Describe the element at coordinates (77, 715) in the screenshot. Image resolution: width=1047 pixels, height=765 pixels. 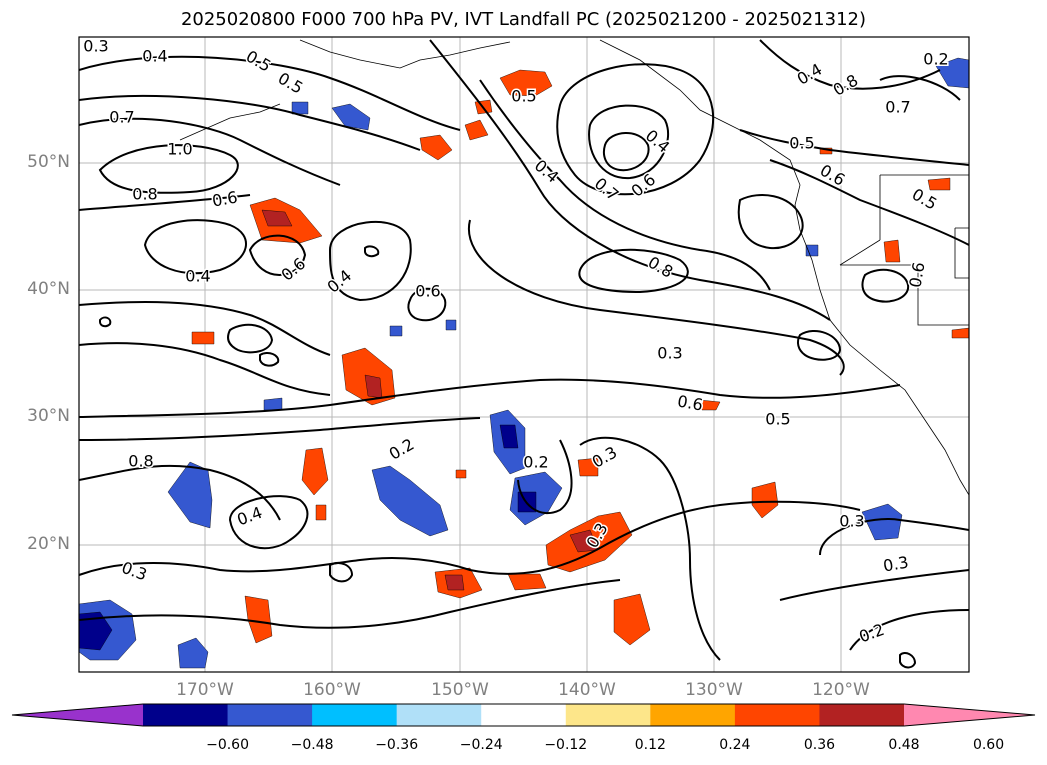
I see `colorbar-extend-low` at that location.